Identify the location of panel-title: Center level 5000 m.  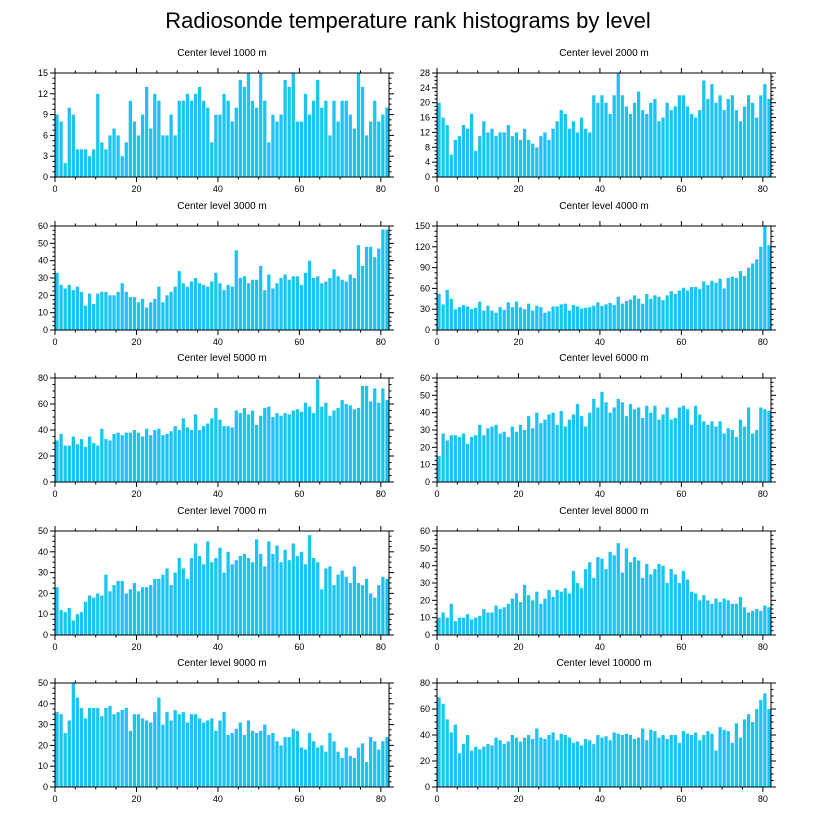
(222, 358).